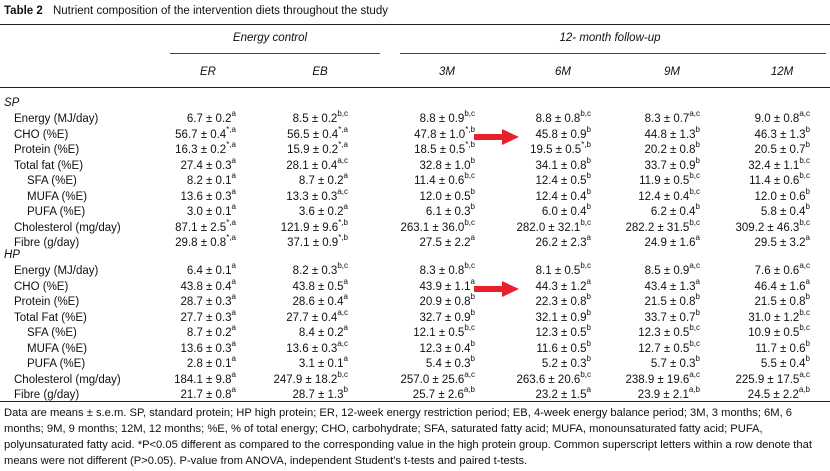  I want to click on cell-value: 12.7 ± 0.5, so click(664, 348).